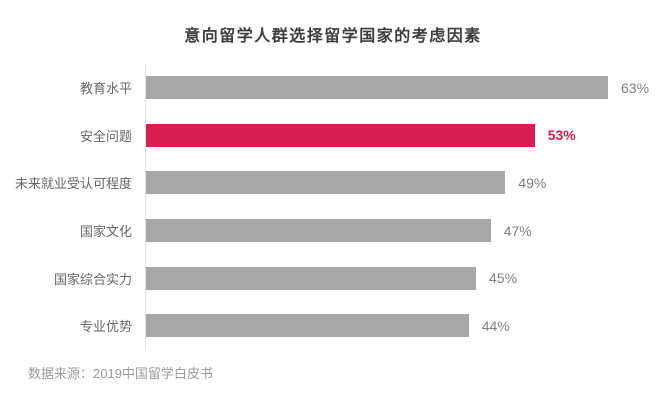 The height and width of the screenshot is (404, 666). What do you see at coordinates (120, 373) in the screenshot?
I see `source-note: 数据来源：2019中国留学白皮书` at bounding box center [120, 373].